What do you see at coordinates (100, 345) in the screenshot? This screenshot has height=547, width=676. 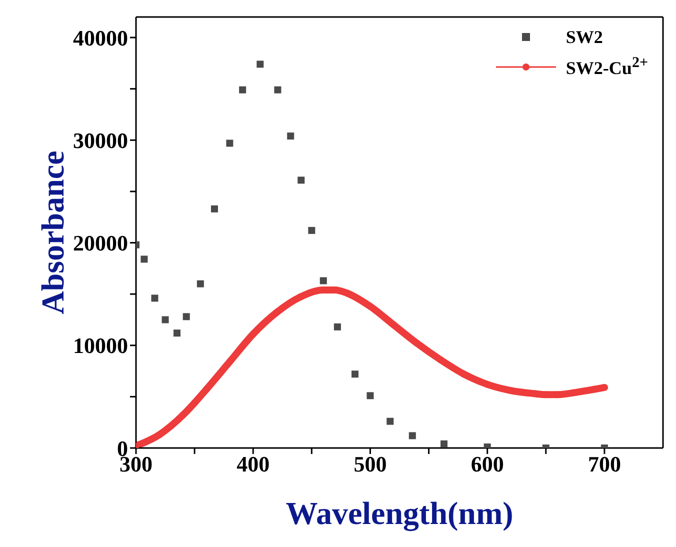 I see `y-tick-label: 10000` at bounding box center [100, 345].